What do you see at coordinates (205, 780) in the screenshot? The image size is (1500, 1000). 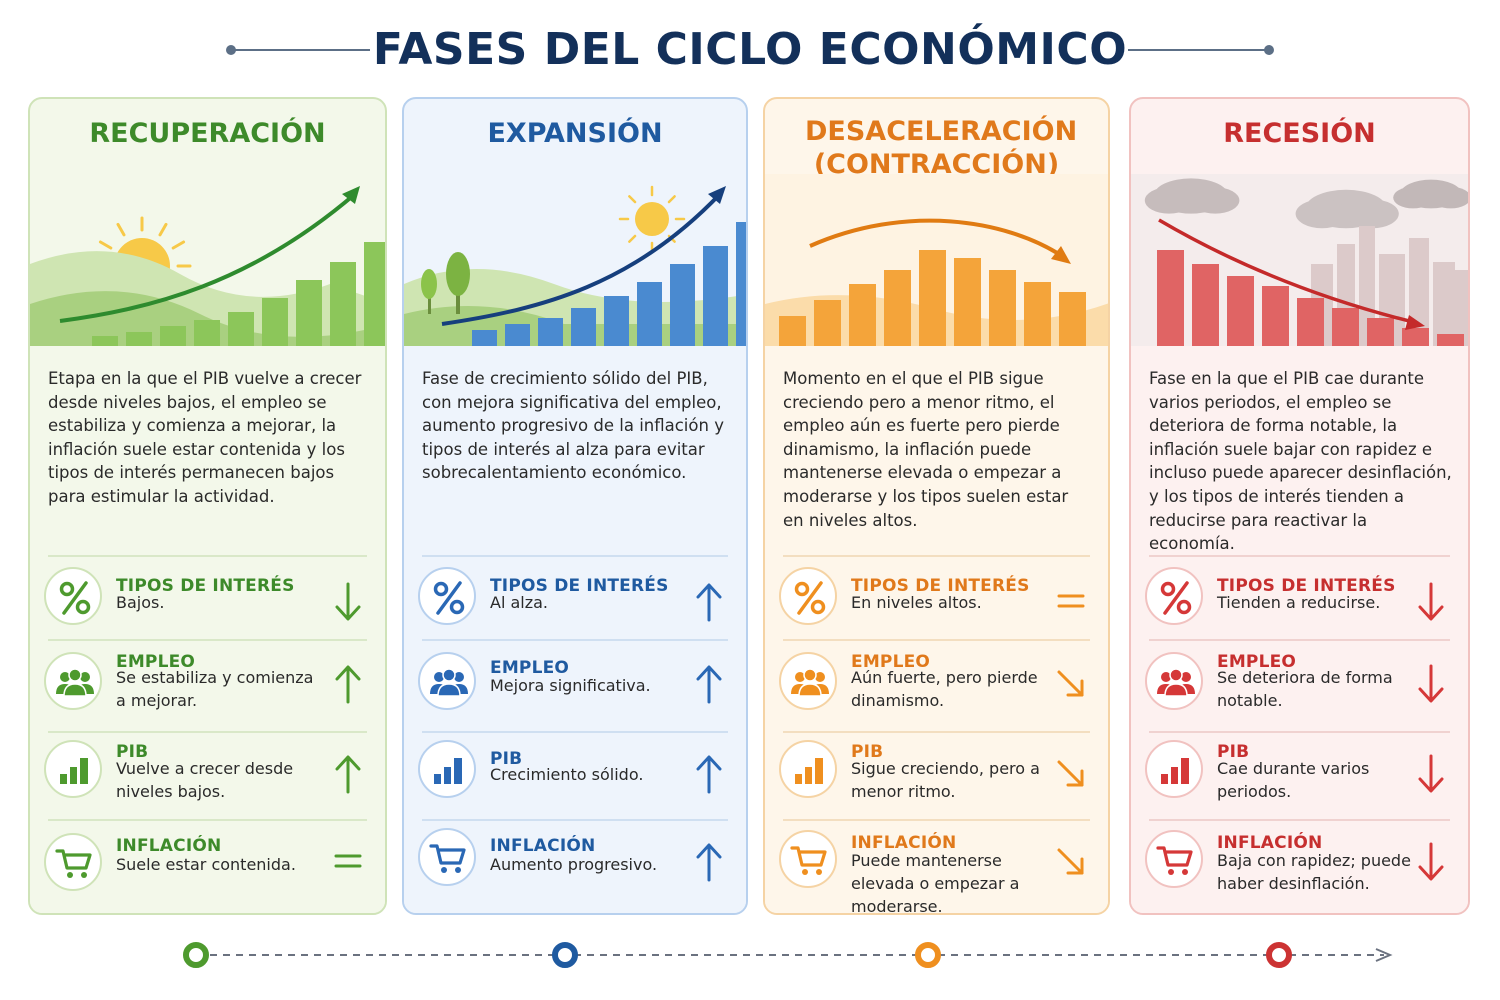 I see `indicator-value: Vuelve a crecer desde niveles bajos.` at bounding box center [205, 780].